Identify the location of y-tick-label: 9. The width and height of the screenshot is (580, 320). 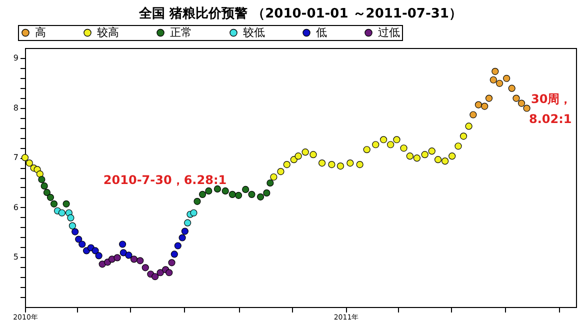
(15, 57).